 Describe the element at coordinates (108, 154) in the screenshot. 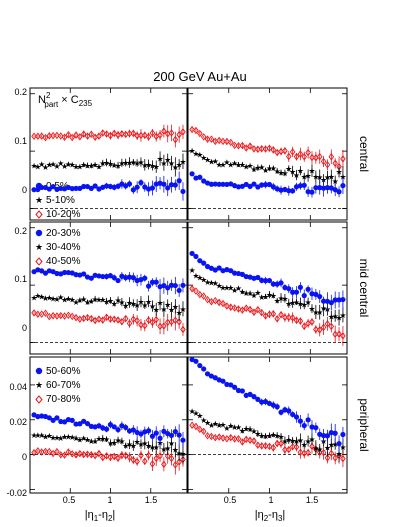

I see `panel-frame` at that location.